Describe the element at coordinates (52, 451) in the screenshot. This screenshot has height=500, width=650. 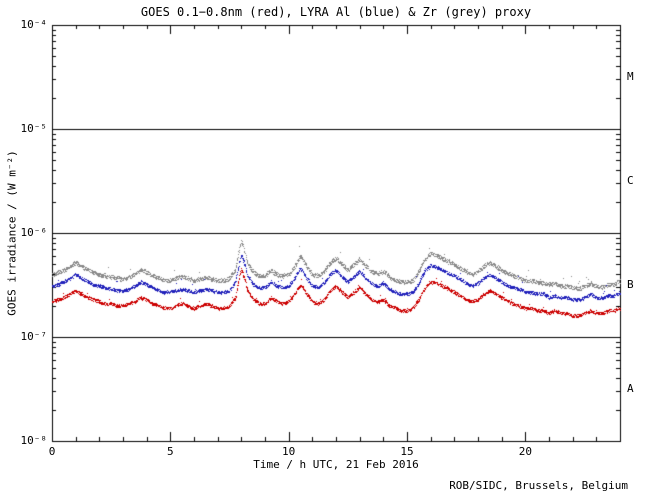
I see `x-tick-label: 0` at that location.